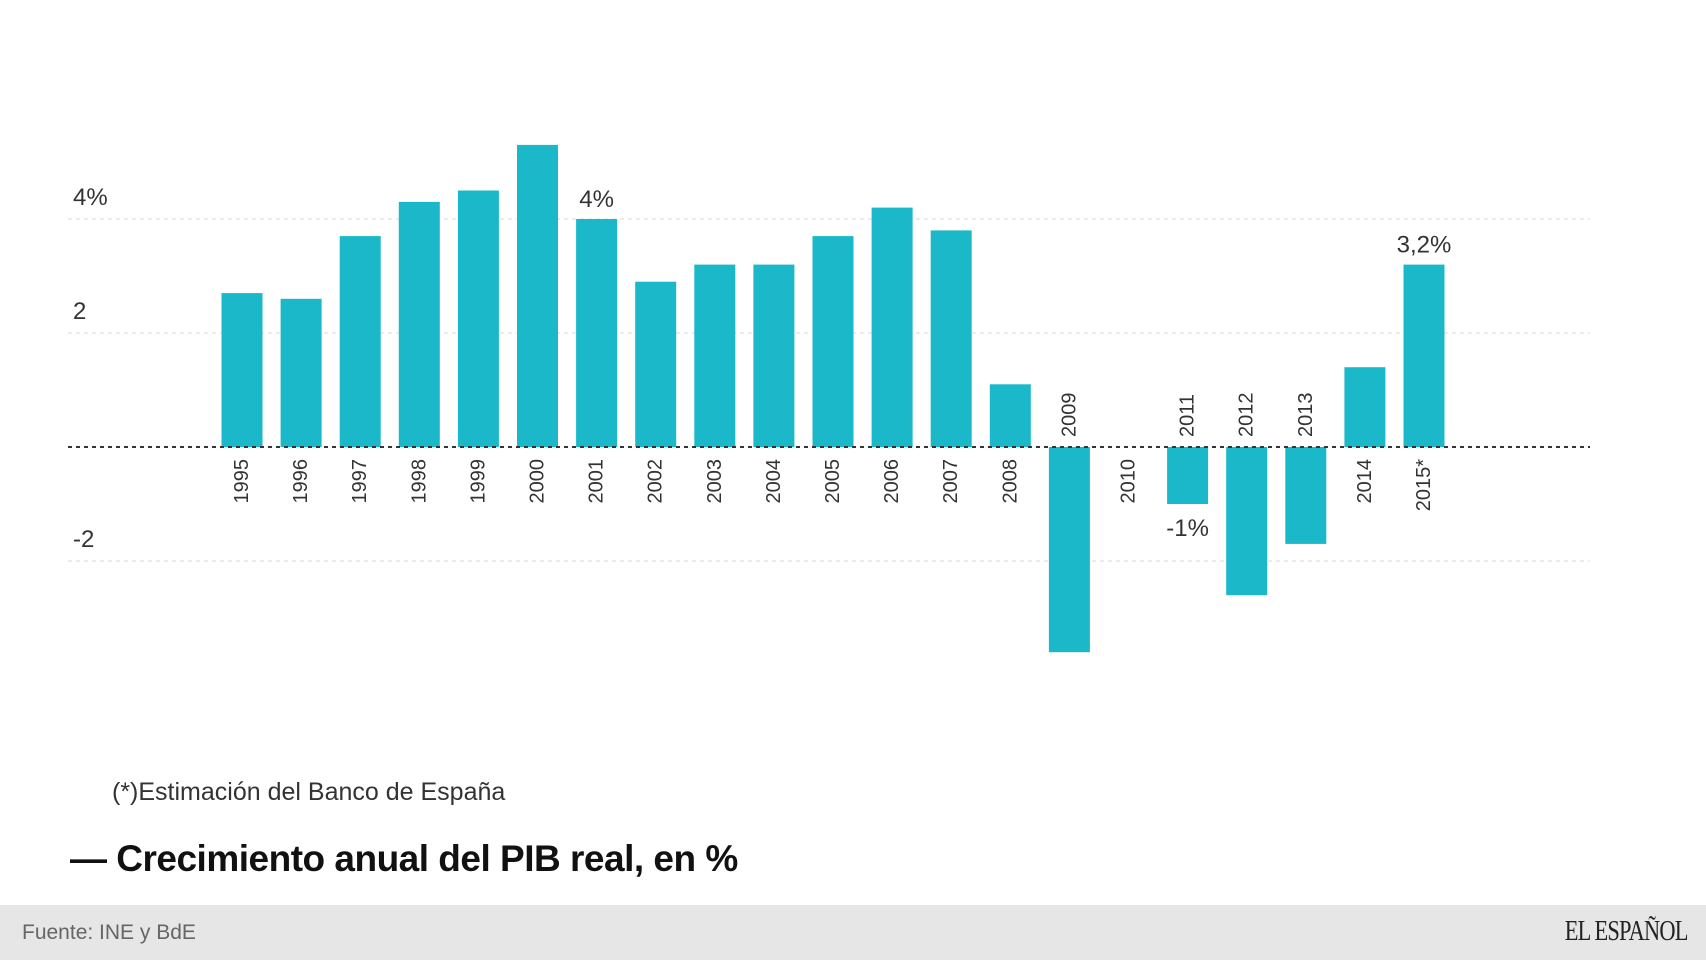 Image resolution: width=1706 pixels, height=960 pixels. I want to click on bar-2003, so click(715, 355).